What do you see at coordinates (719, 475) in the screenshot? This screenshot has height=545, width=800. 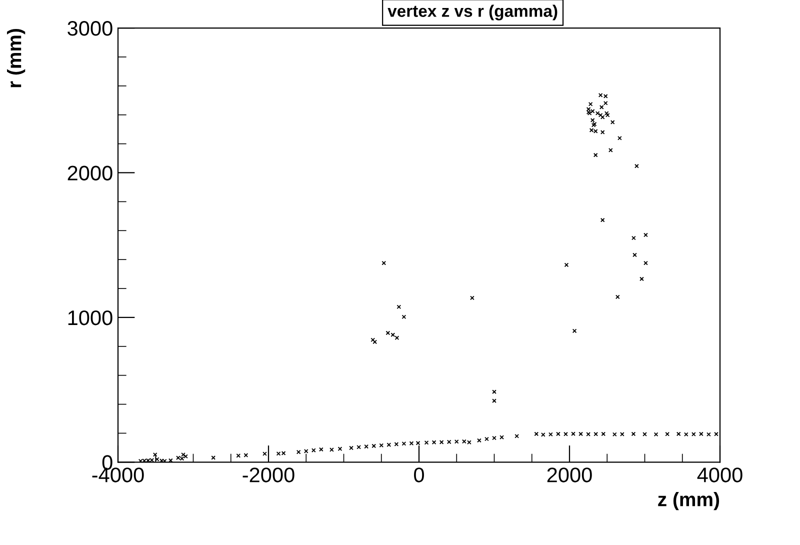 I see `x-tick-label: 4000` at bounding box center [719, 475].